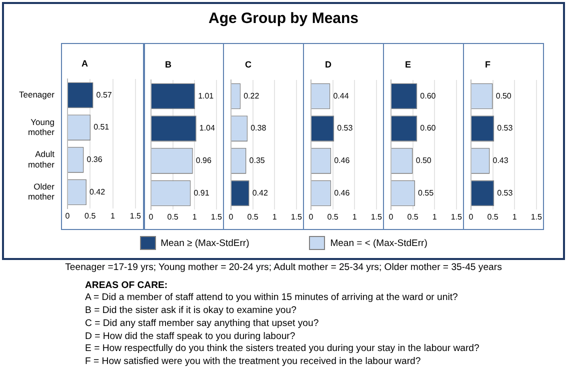 This screenshot has height=376, width=567. What do you see at coordinates (500, 161) in the screenshot?
I see `data-label: 0.43` at bounding box center [500, 161].